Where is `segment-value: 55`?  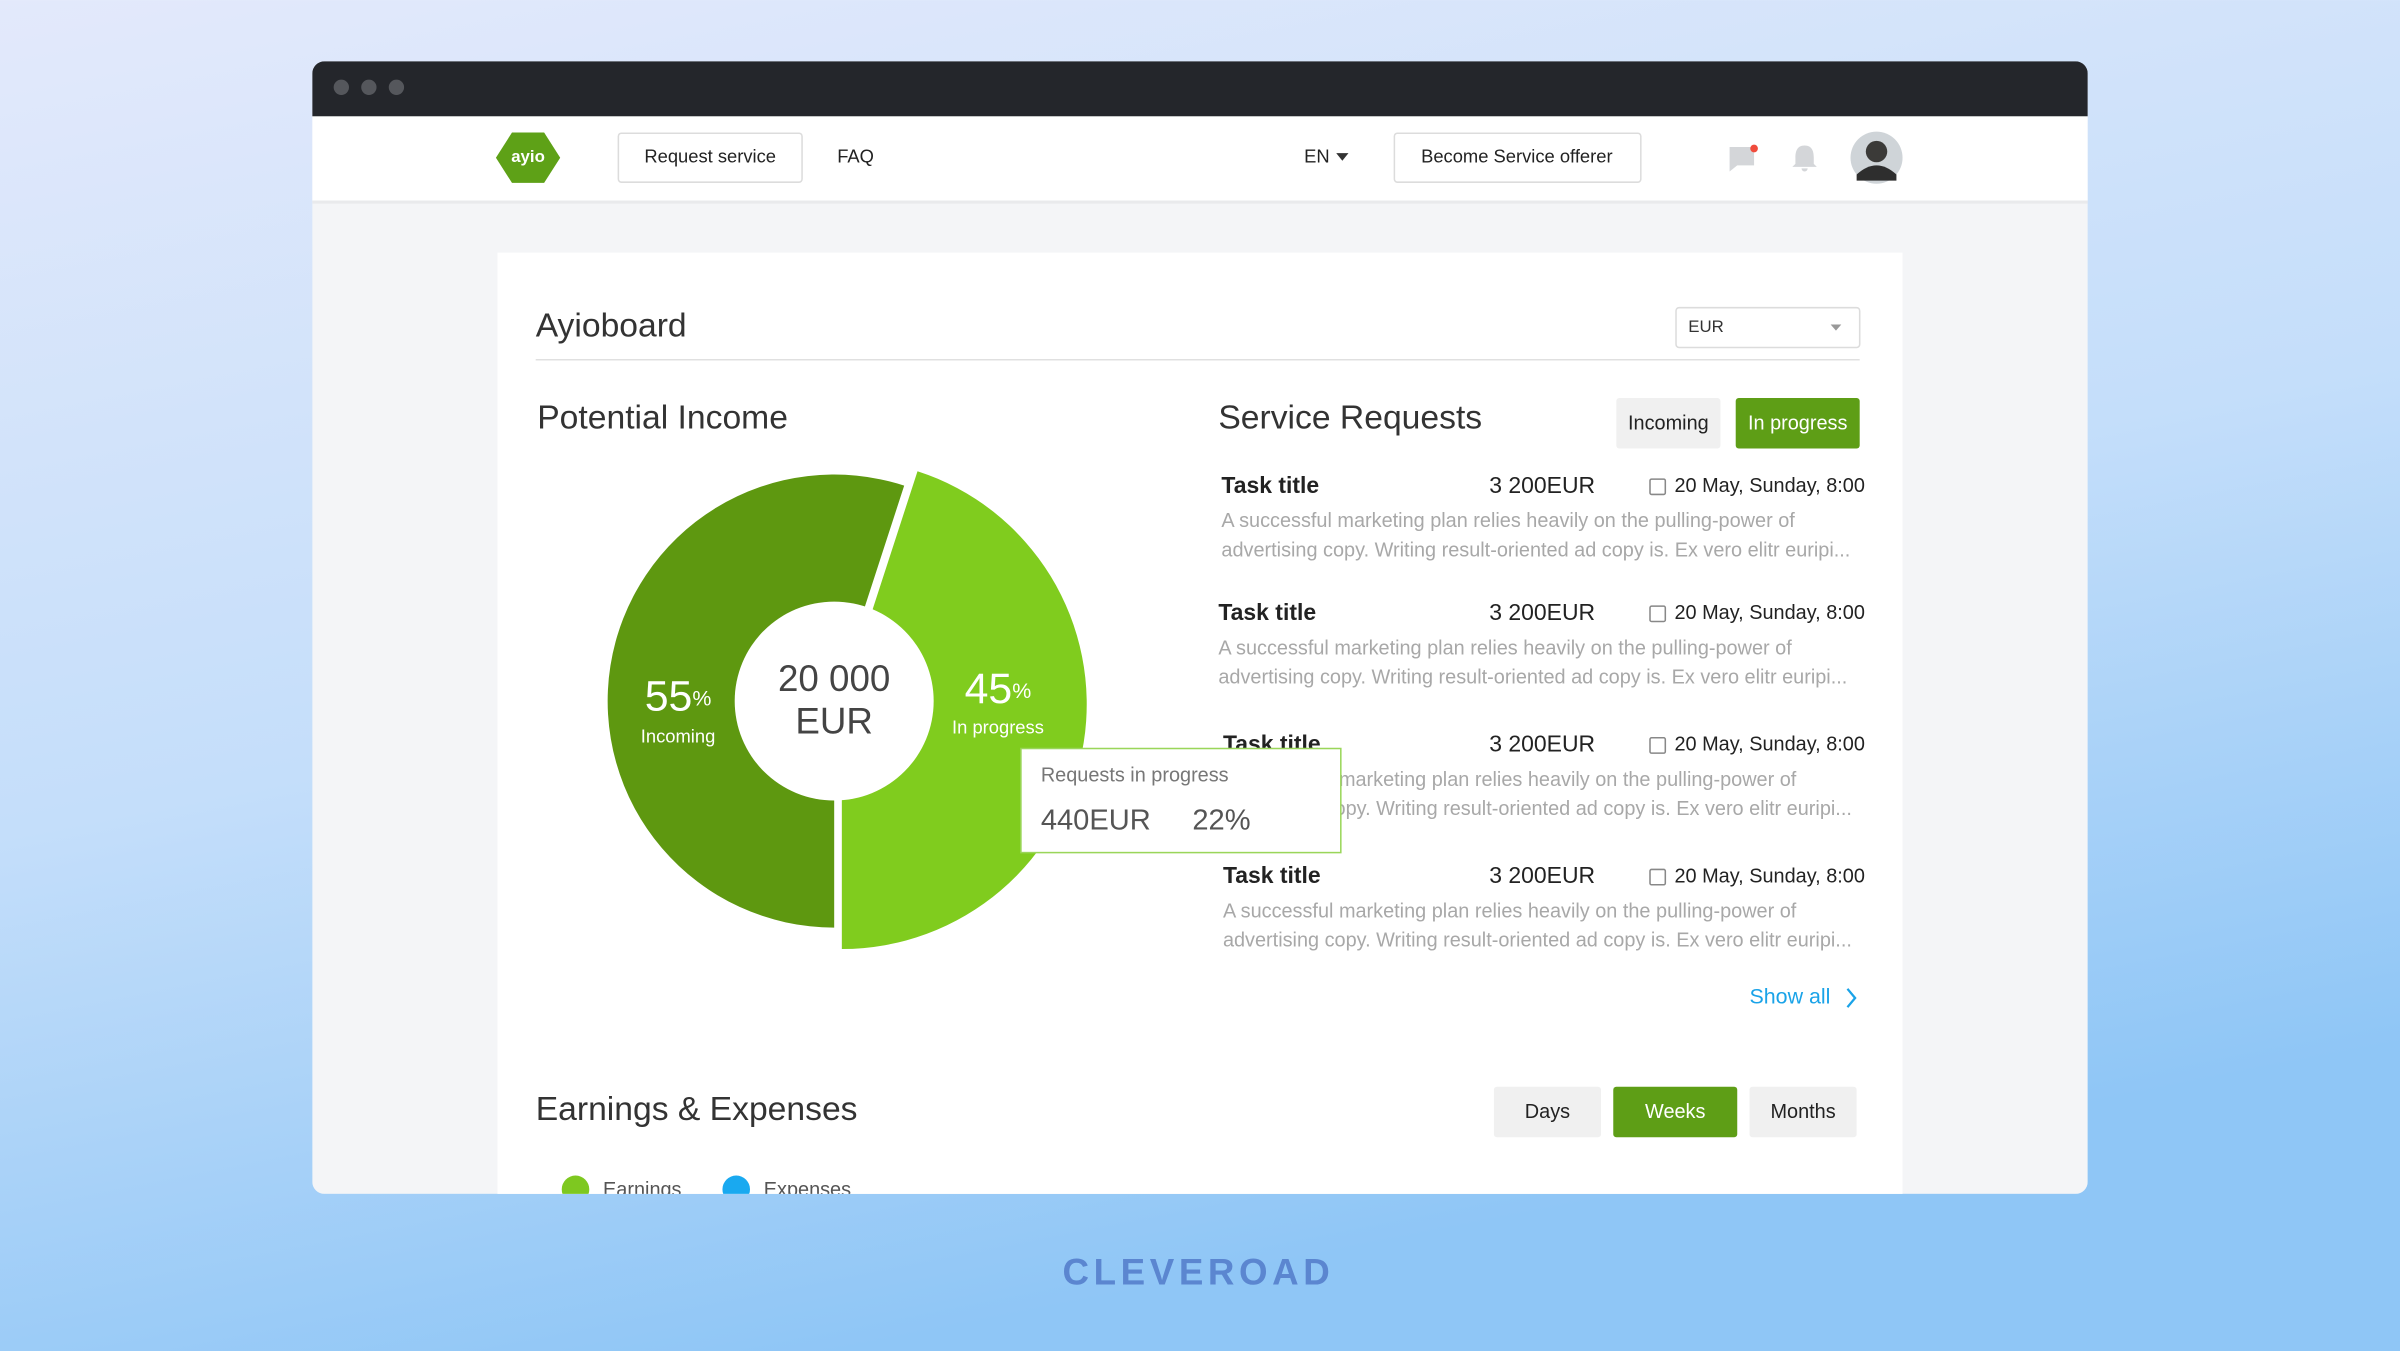
segment-value: 55 is located at coordinates (669, 697).